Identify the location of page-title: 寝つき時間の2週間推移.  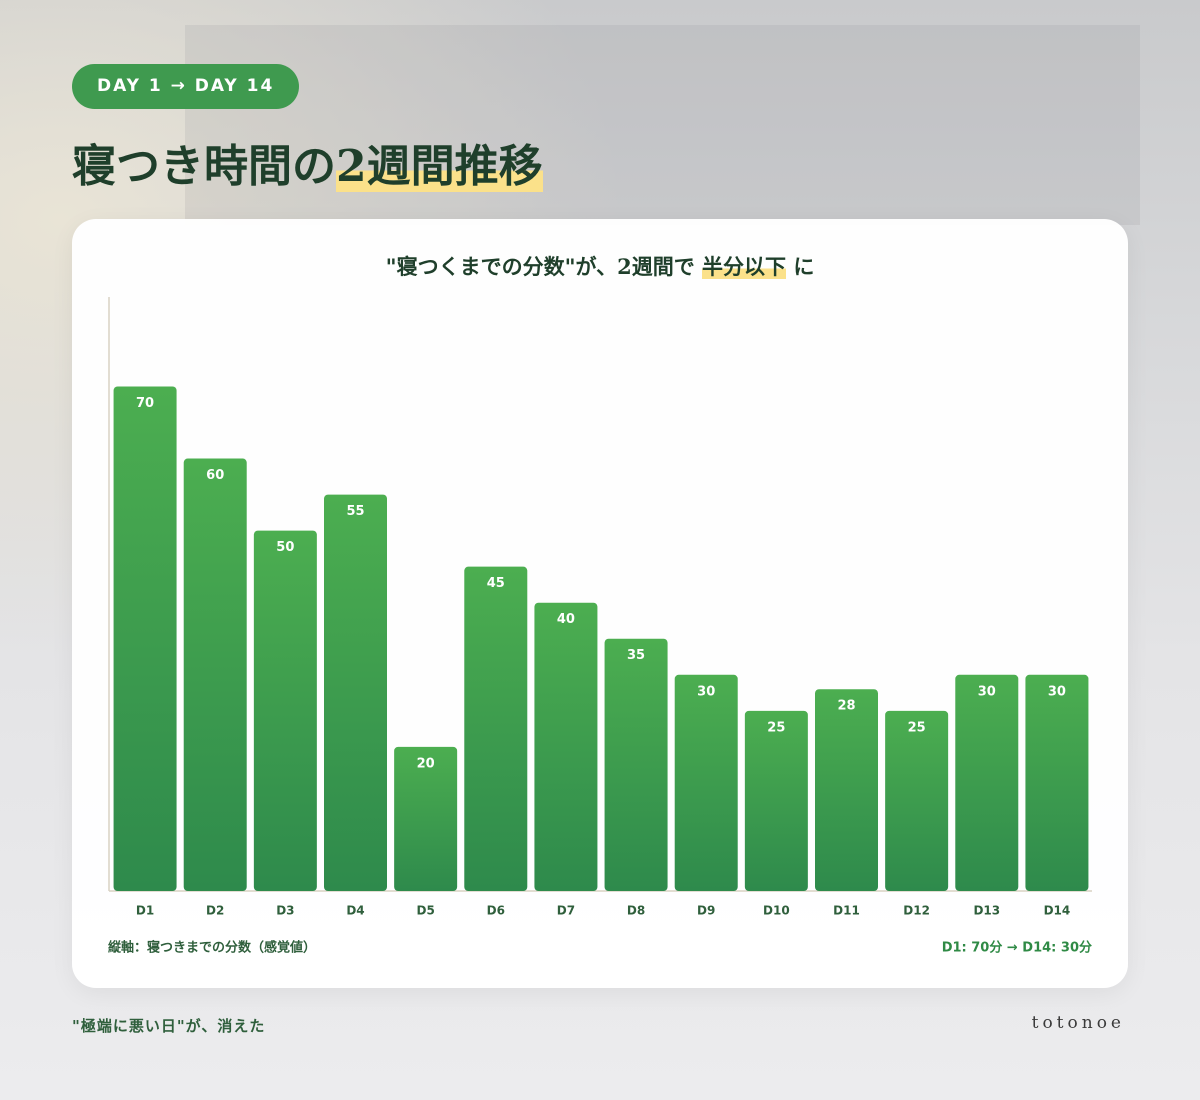
(307, 162).